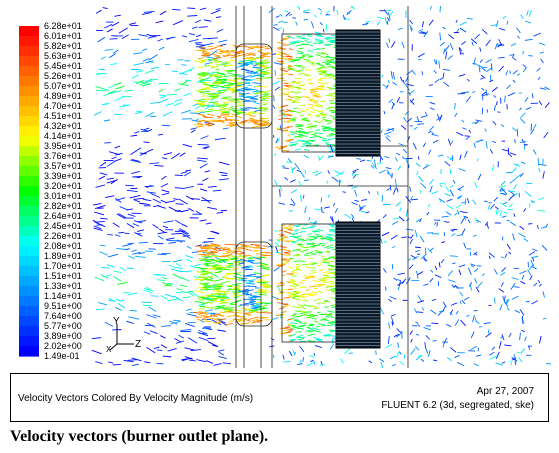 This screenshot has height=453, width=559. I want to click on colorbar-label: 7.64e+00, so click(63, 316).